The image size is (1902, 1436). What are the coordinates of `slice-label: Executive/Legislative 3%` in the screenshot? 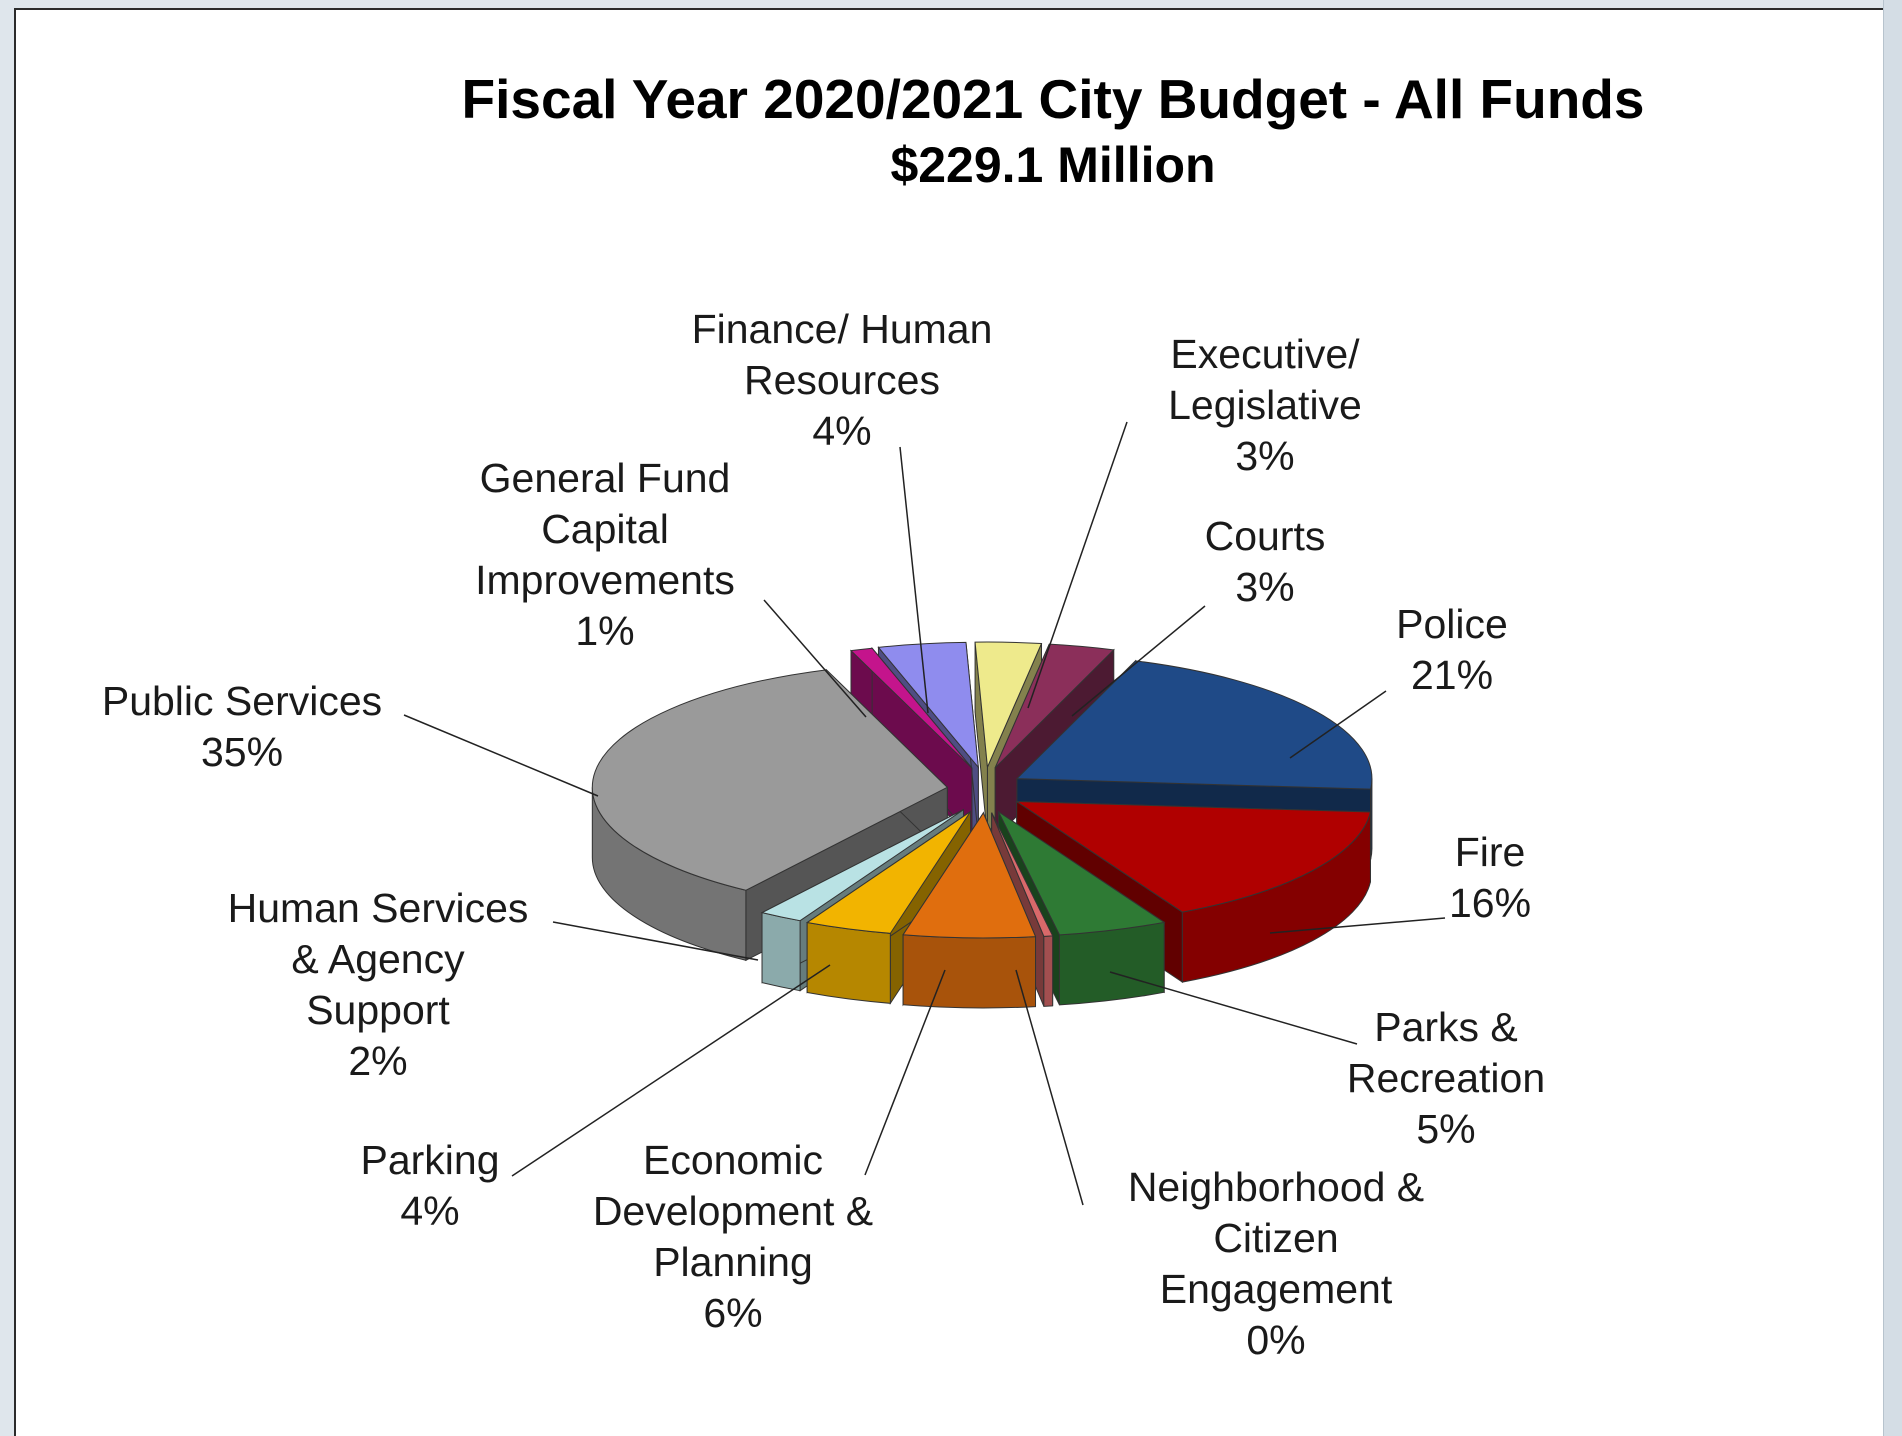 It's located at (1265, 405).